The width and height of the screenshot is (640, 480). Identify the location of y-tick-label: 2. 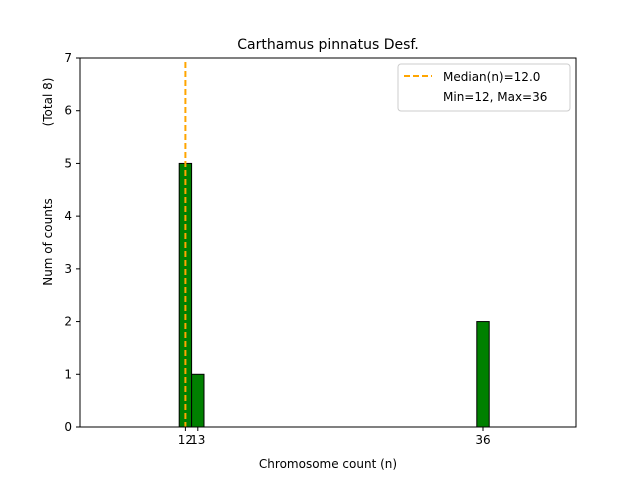
(68, 322).